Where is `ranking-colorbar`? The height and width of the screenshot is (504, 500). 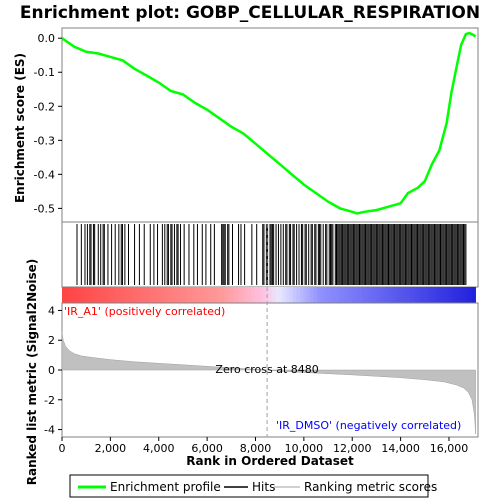 ranking-colorbar is located at coordinates (269, 295).